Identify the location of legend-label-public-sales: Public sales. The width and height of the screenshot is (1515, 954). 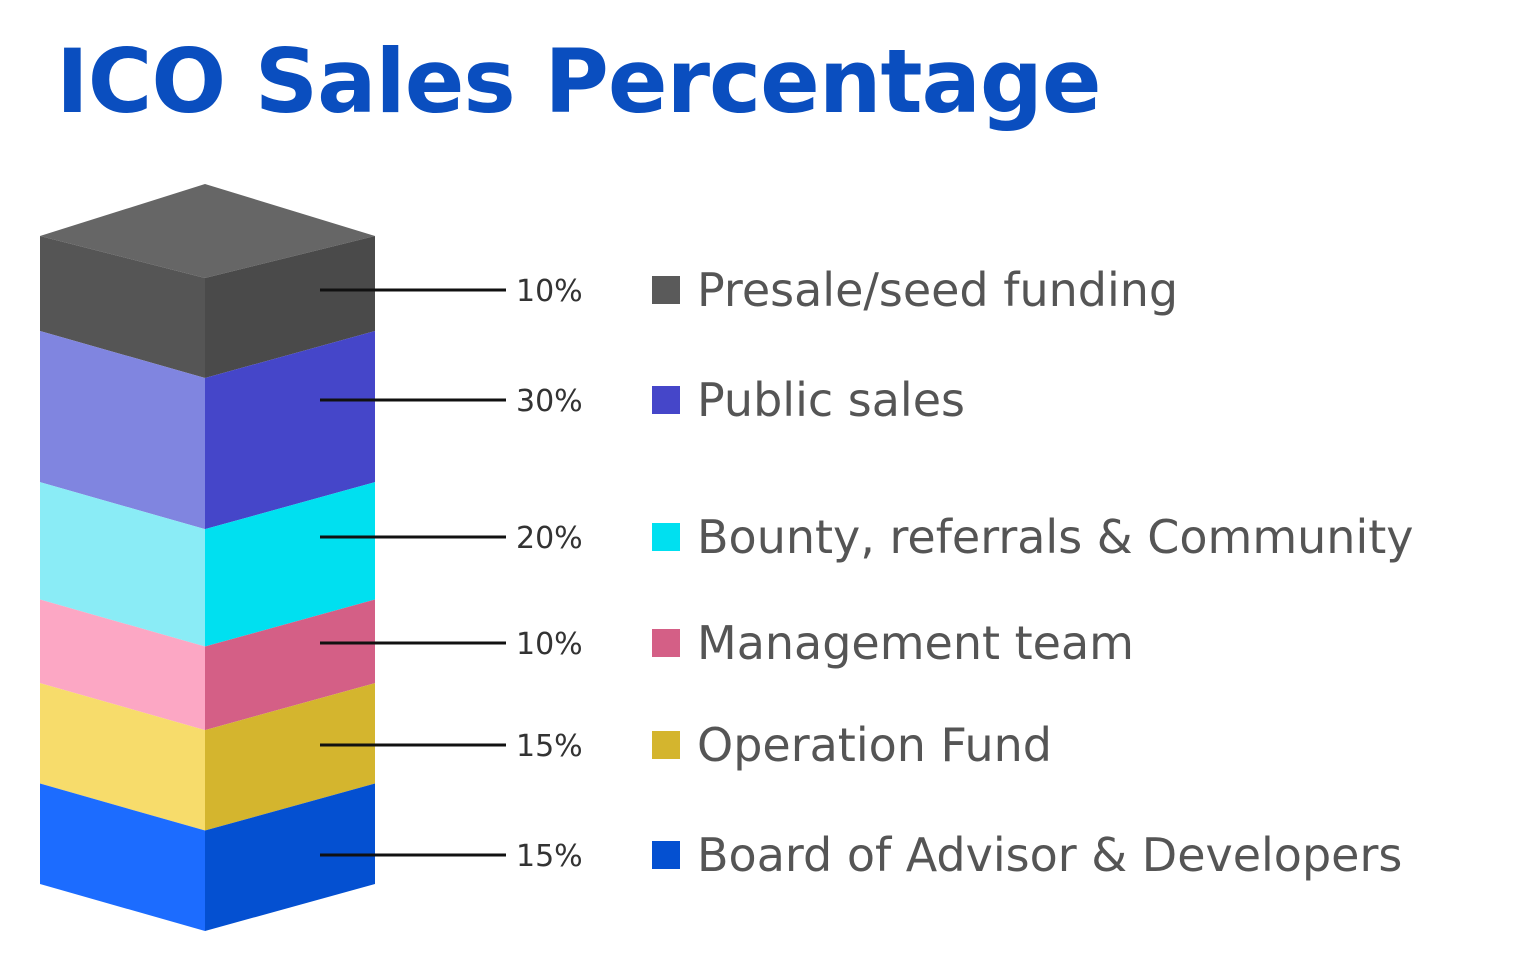
(831, 400).